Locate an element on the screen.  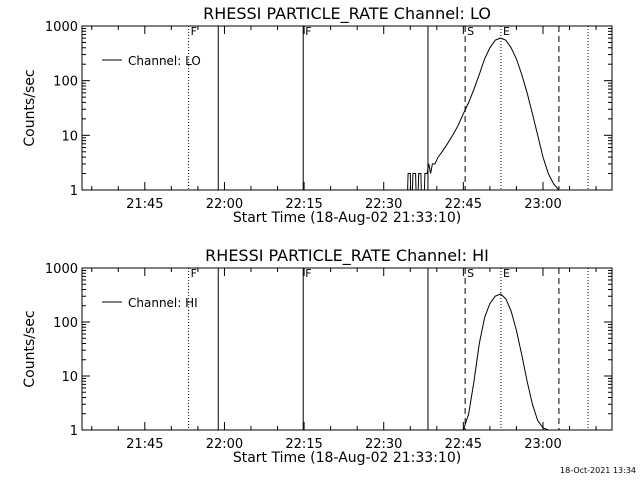
timestamp: 18-Oct-2021 13:34 is located at coordinates (598, 470).